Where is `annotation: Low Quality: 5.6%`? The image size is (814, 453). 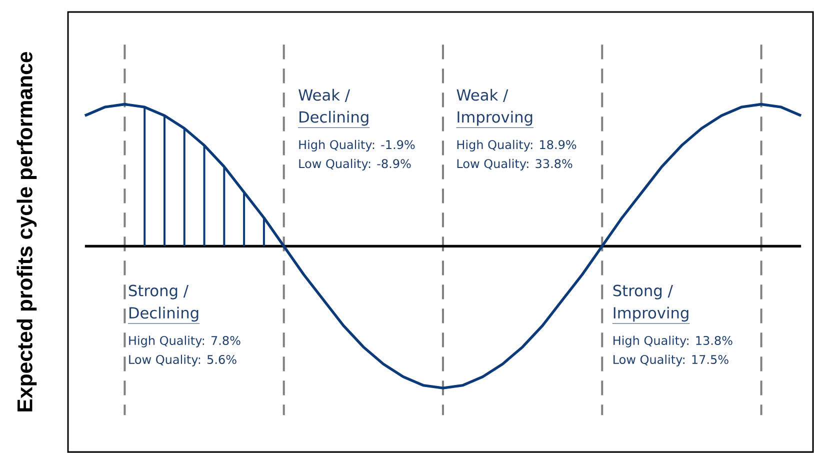 annotation: Low Quality: 5.6% is located at coordinates (182, 360).